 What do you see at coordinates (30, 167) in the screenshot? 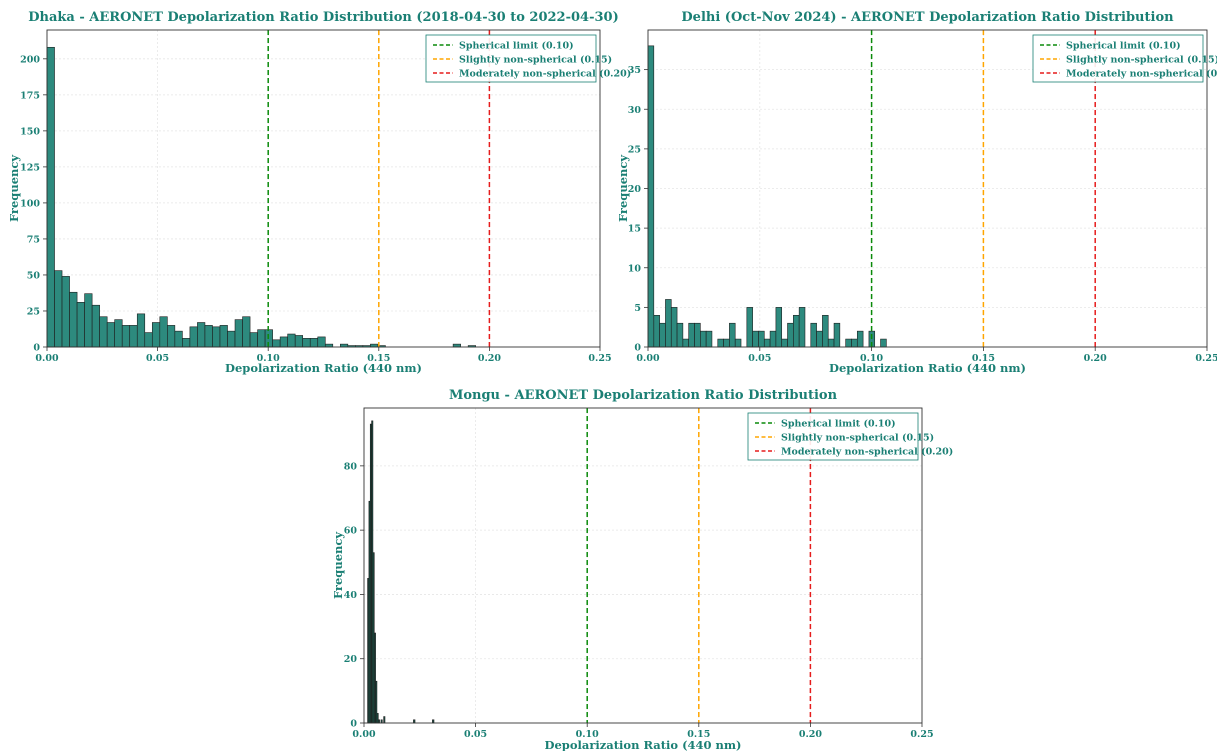
I see `y-tick-label: 125` at bounding box center [30, 167].